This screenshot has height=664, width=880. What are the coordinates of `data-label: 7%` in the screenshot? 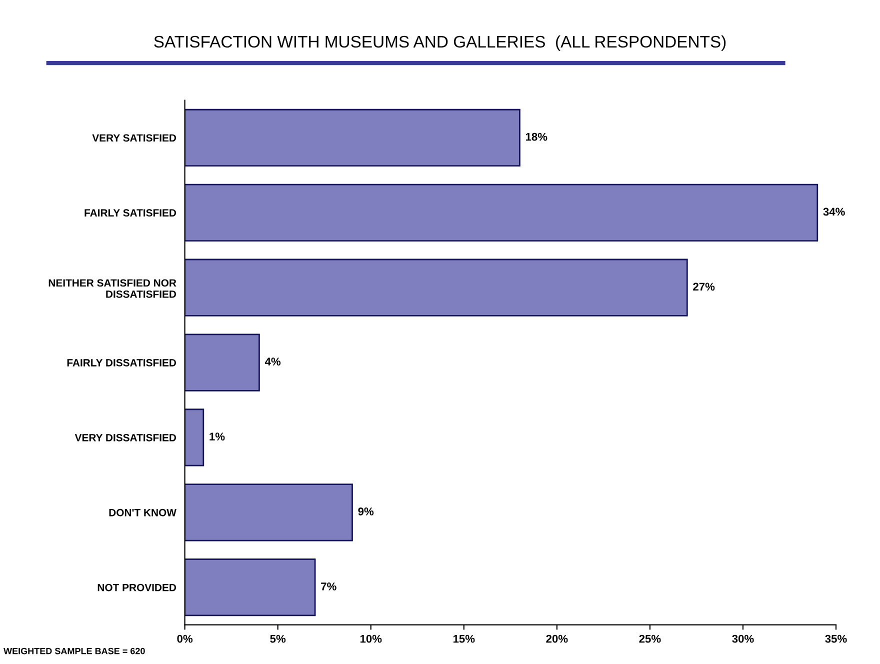 It's located at (328, 586).